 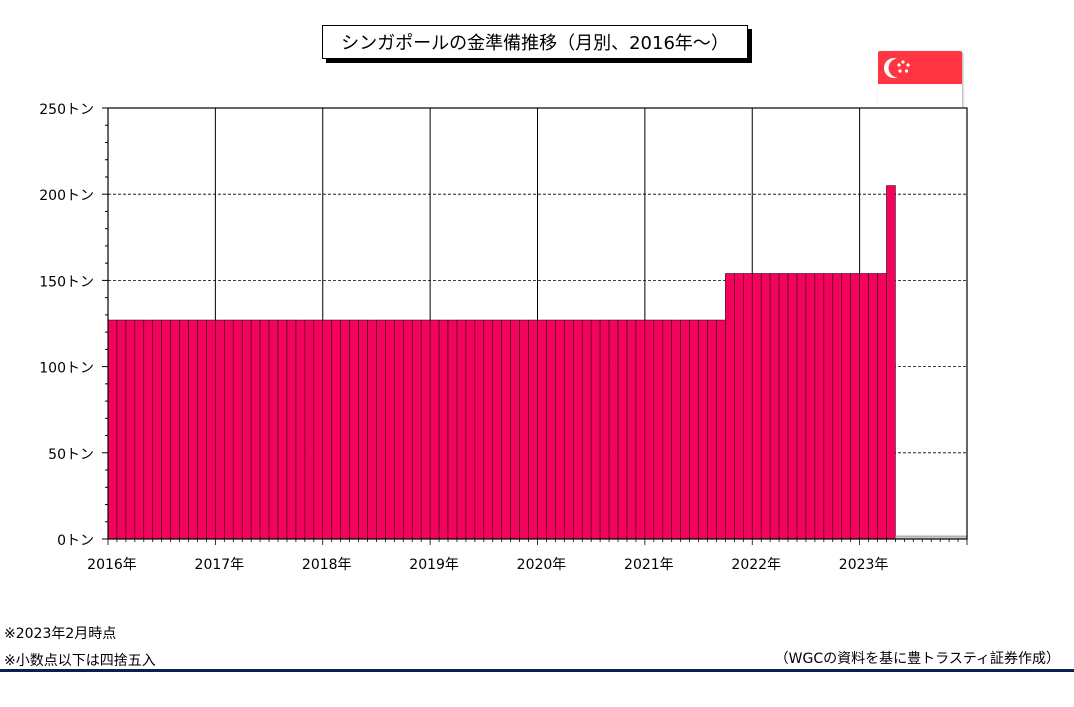 I want to click on y-tick-label: 150トン, so click(x=66, y=282).